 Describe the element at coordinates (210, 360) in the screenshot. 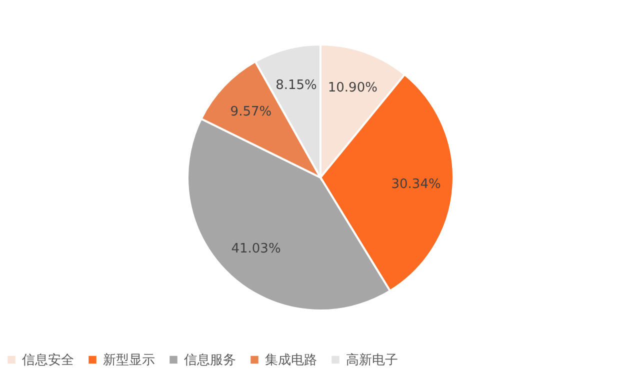

I see `legend-label: 信息服务` at that location.